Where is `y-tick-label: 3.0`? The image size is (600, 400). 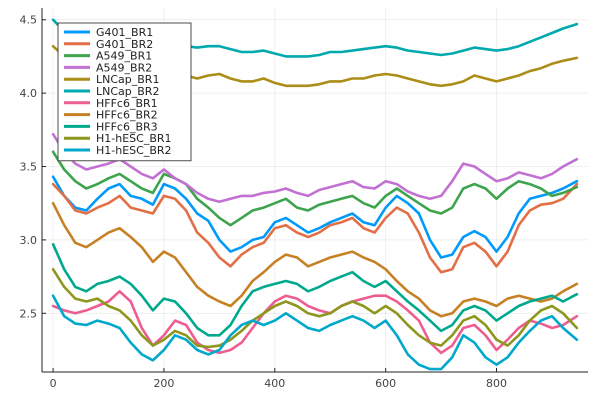 y-tick-label: 3.0 is located at coordinates (29, 240).